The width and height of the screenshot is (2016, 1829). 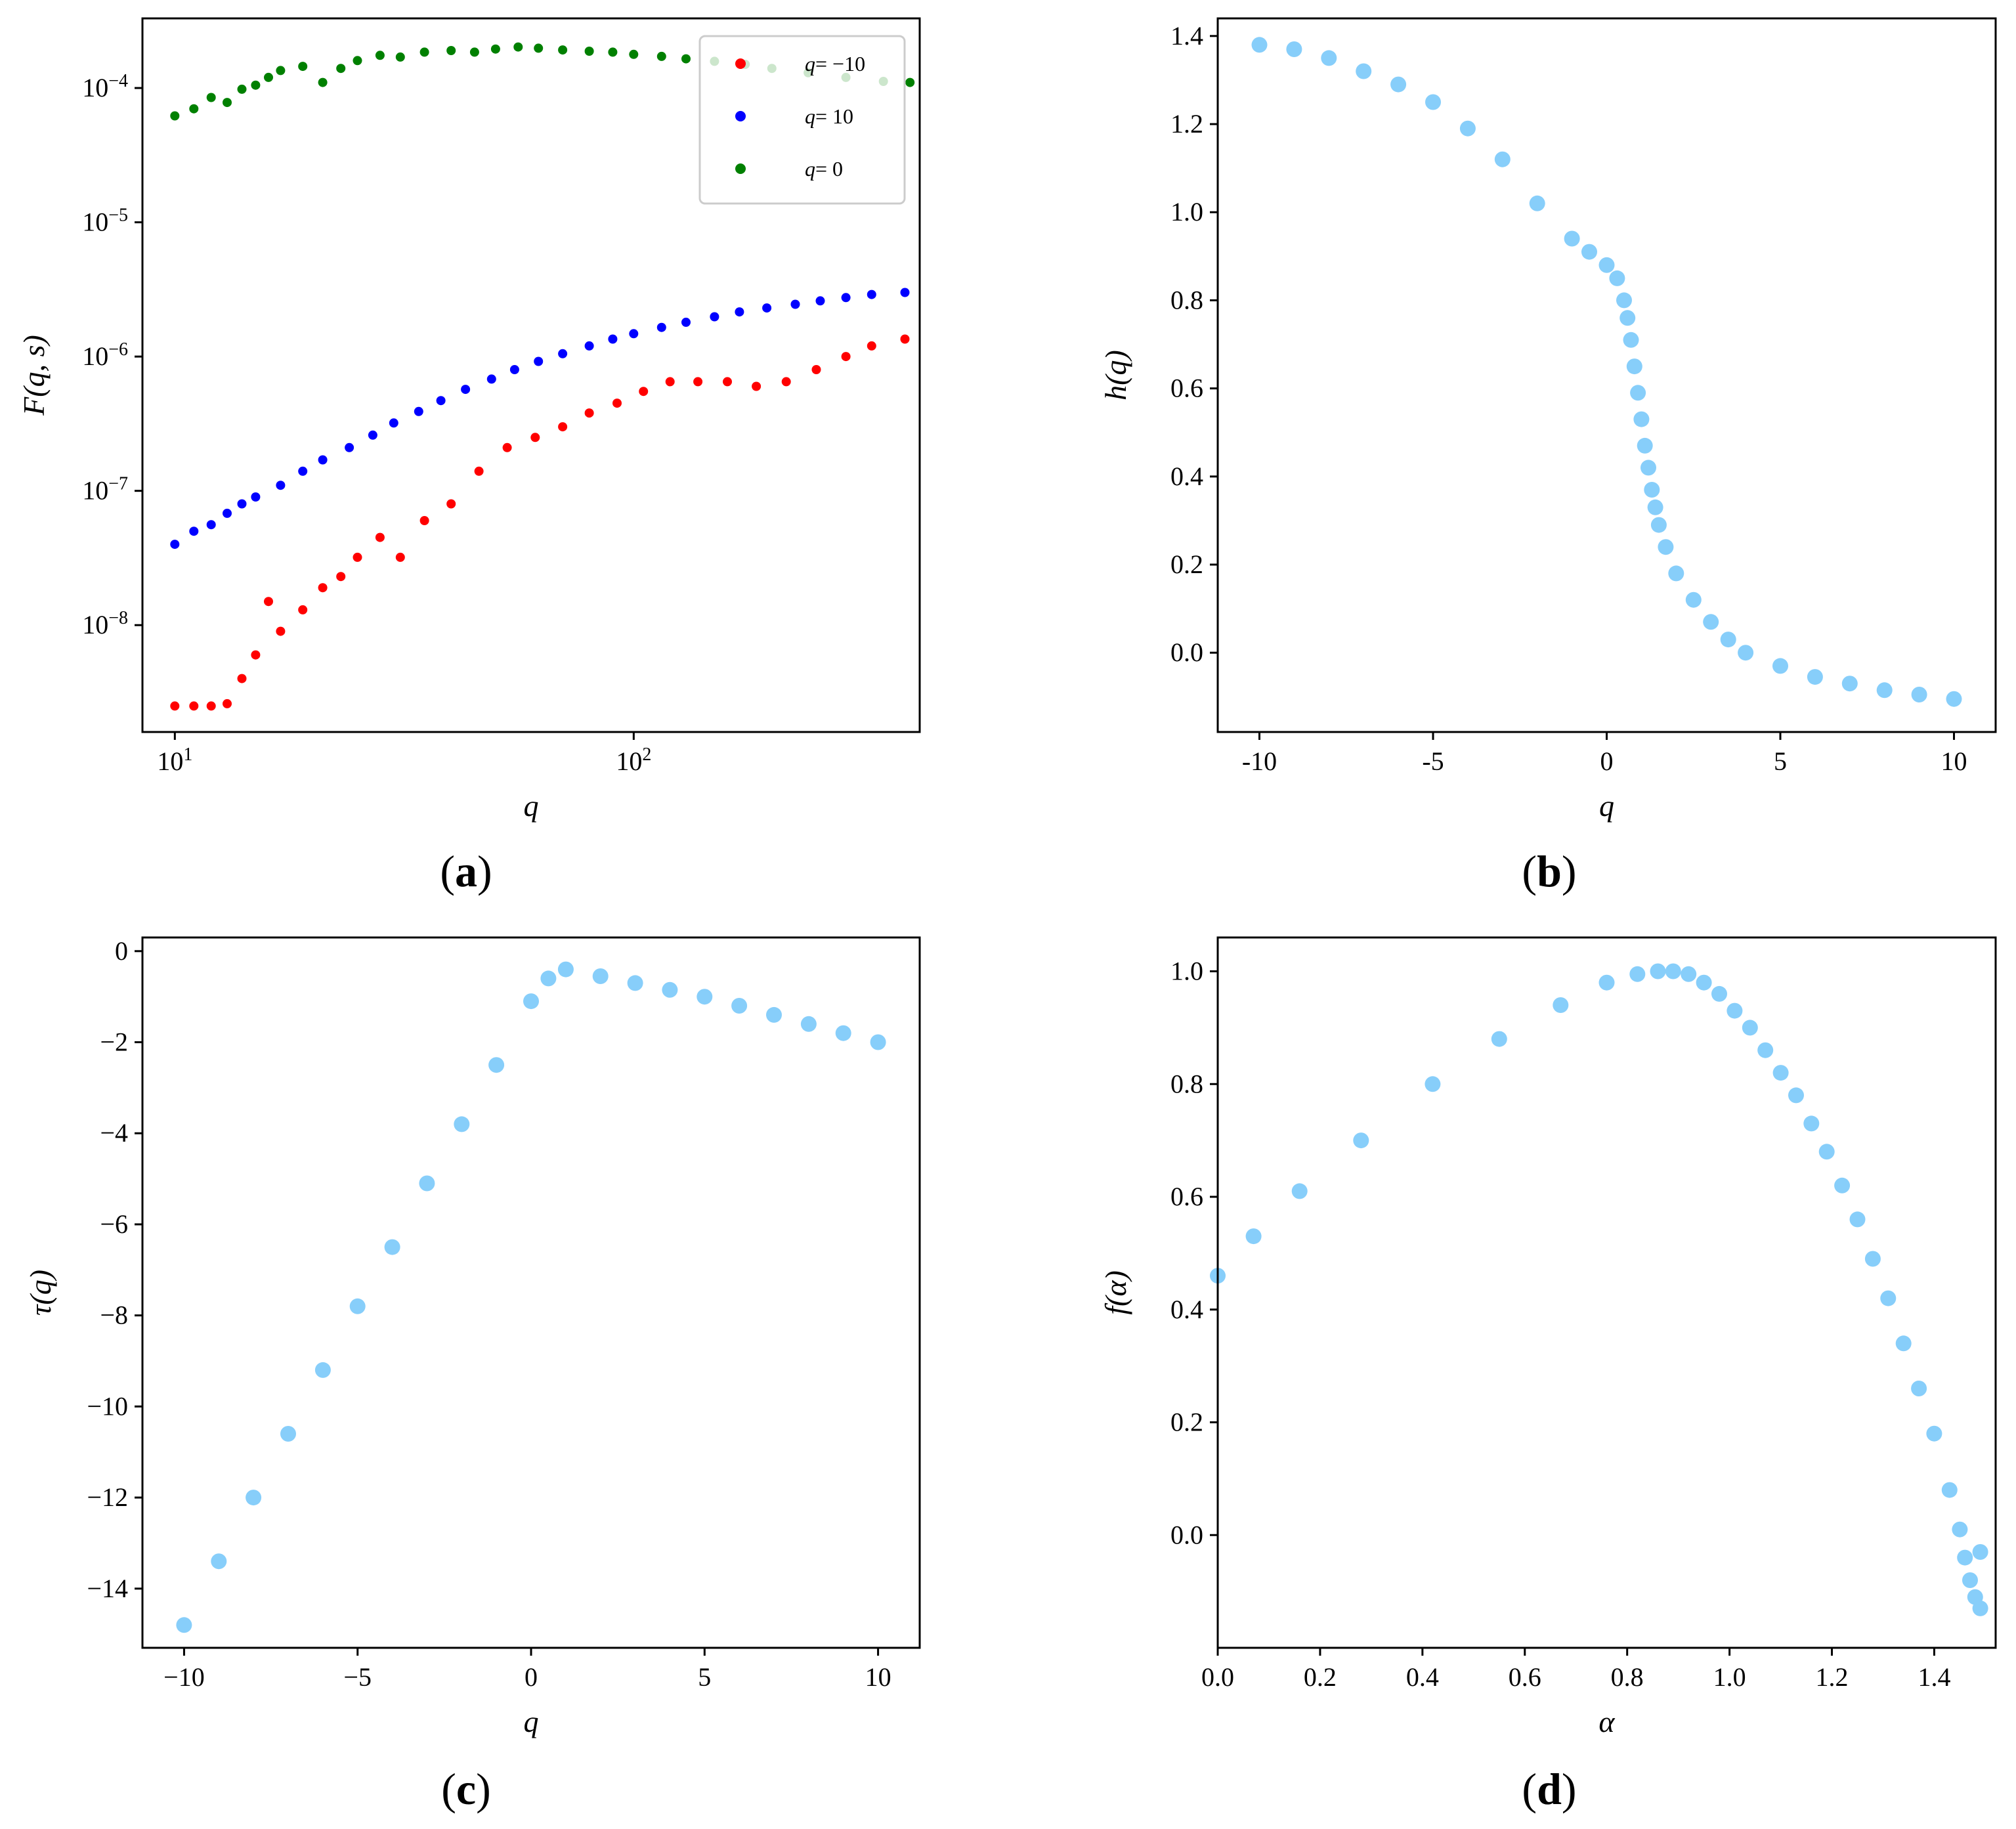 I want to click on x-axis-label: q, so click(x=1607, y=806).